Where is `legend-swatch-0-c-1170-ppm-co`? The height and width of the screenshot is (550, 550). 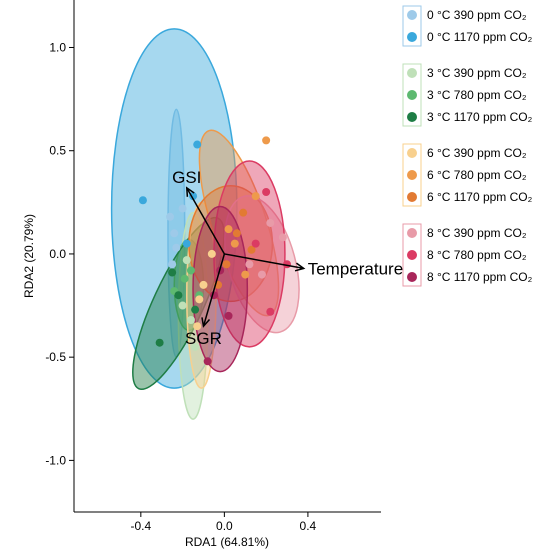
legend-swatch-0-c-1170-ppm-co is located at coordinates (412, 37).